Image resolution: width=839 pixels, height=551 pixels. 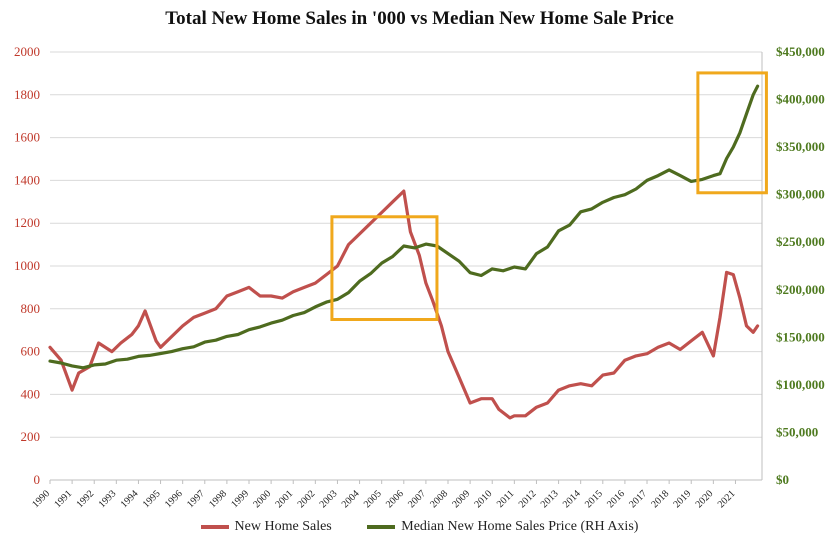 I want to click on right-tick-label: $150,000, so click(x=800, y=336).